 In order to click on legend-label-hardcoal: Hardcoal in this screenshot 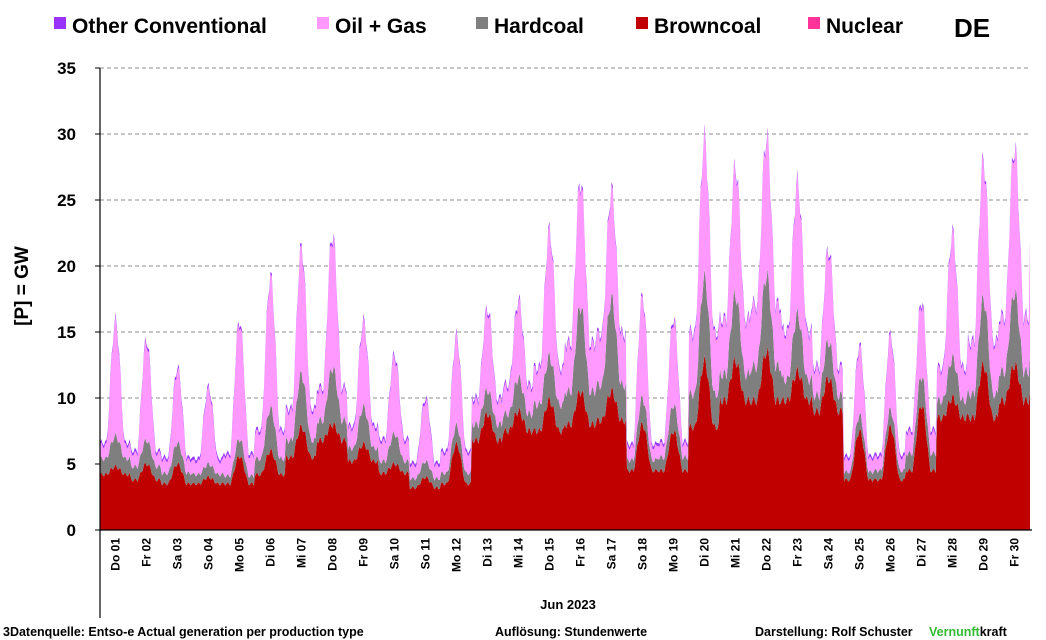, I will do `click(539, 26)`.